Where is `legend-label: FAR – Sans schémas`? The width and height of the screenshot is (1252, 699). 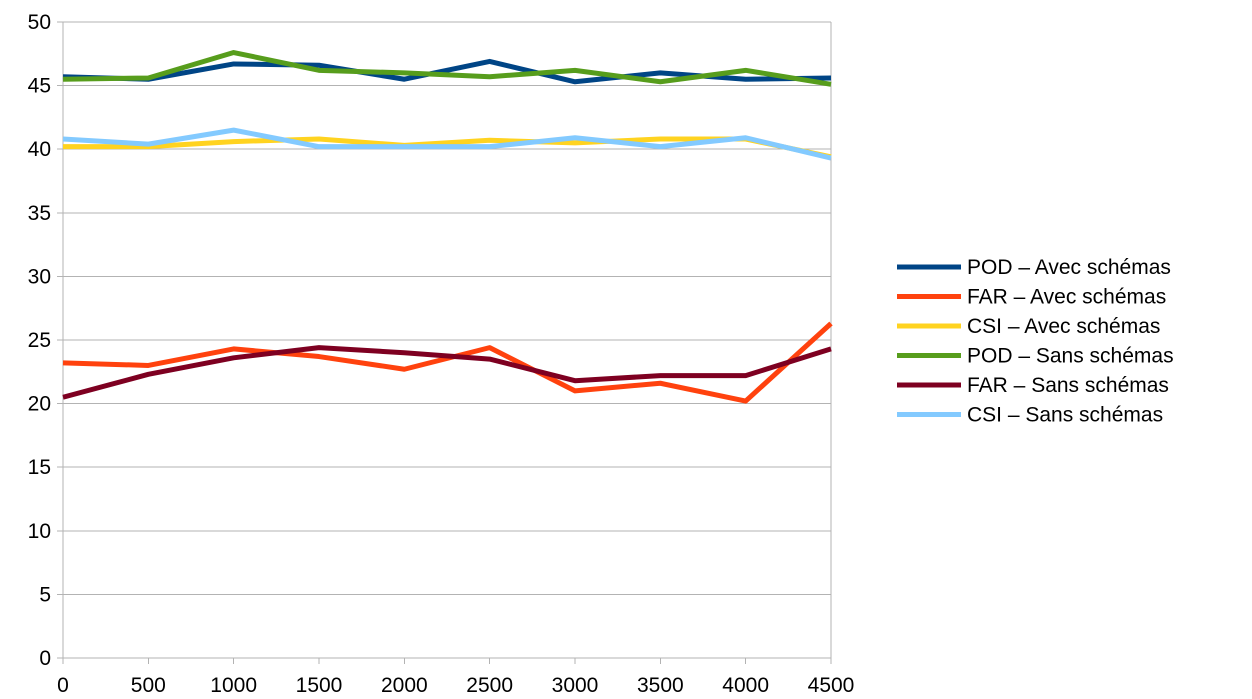 legend-label: FAR – Sans schémas is located at coordinates (1068, 385).